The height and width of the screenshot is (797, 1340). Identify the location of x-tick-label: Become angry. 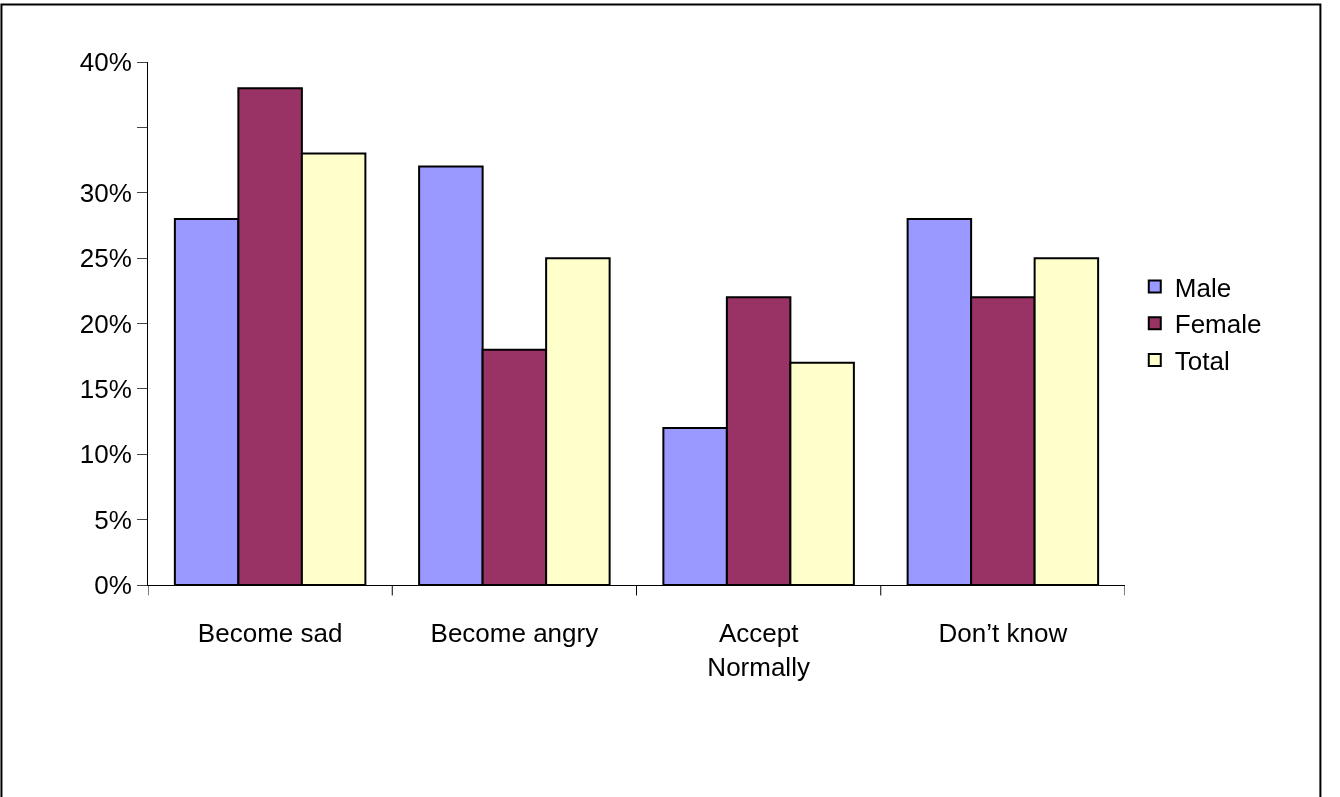
(514, 633).